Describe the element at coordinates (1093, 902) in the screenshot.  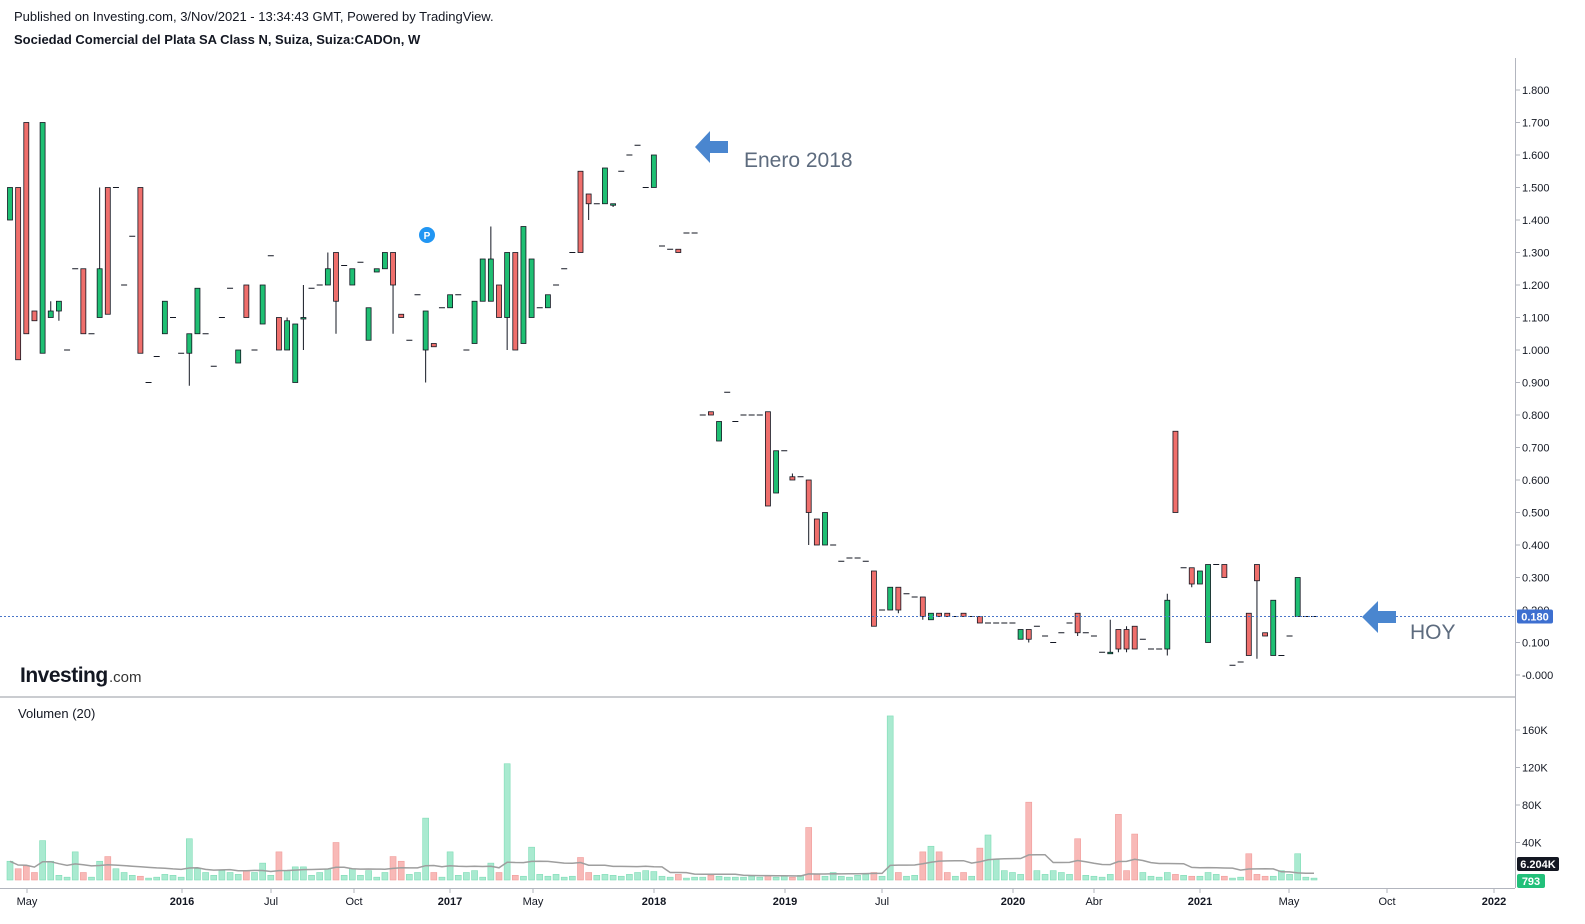
I see `time-tick-label: Abr` at that location.